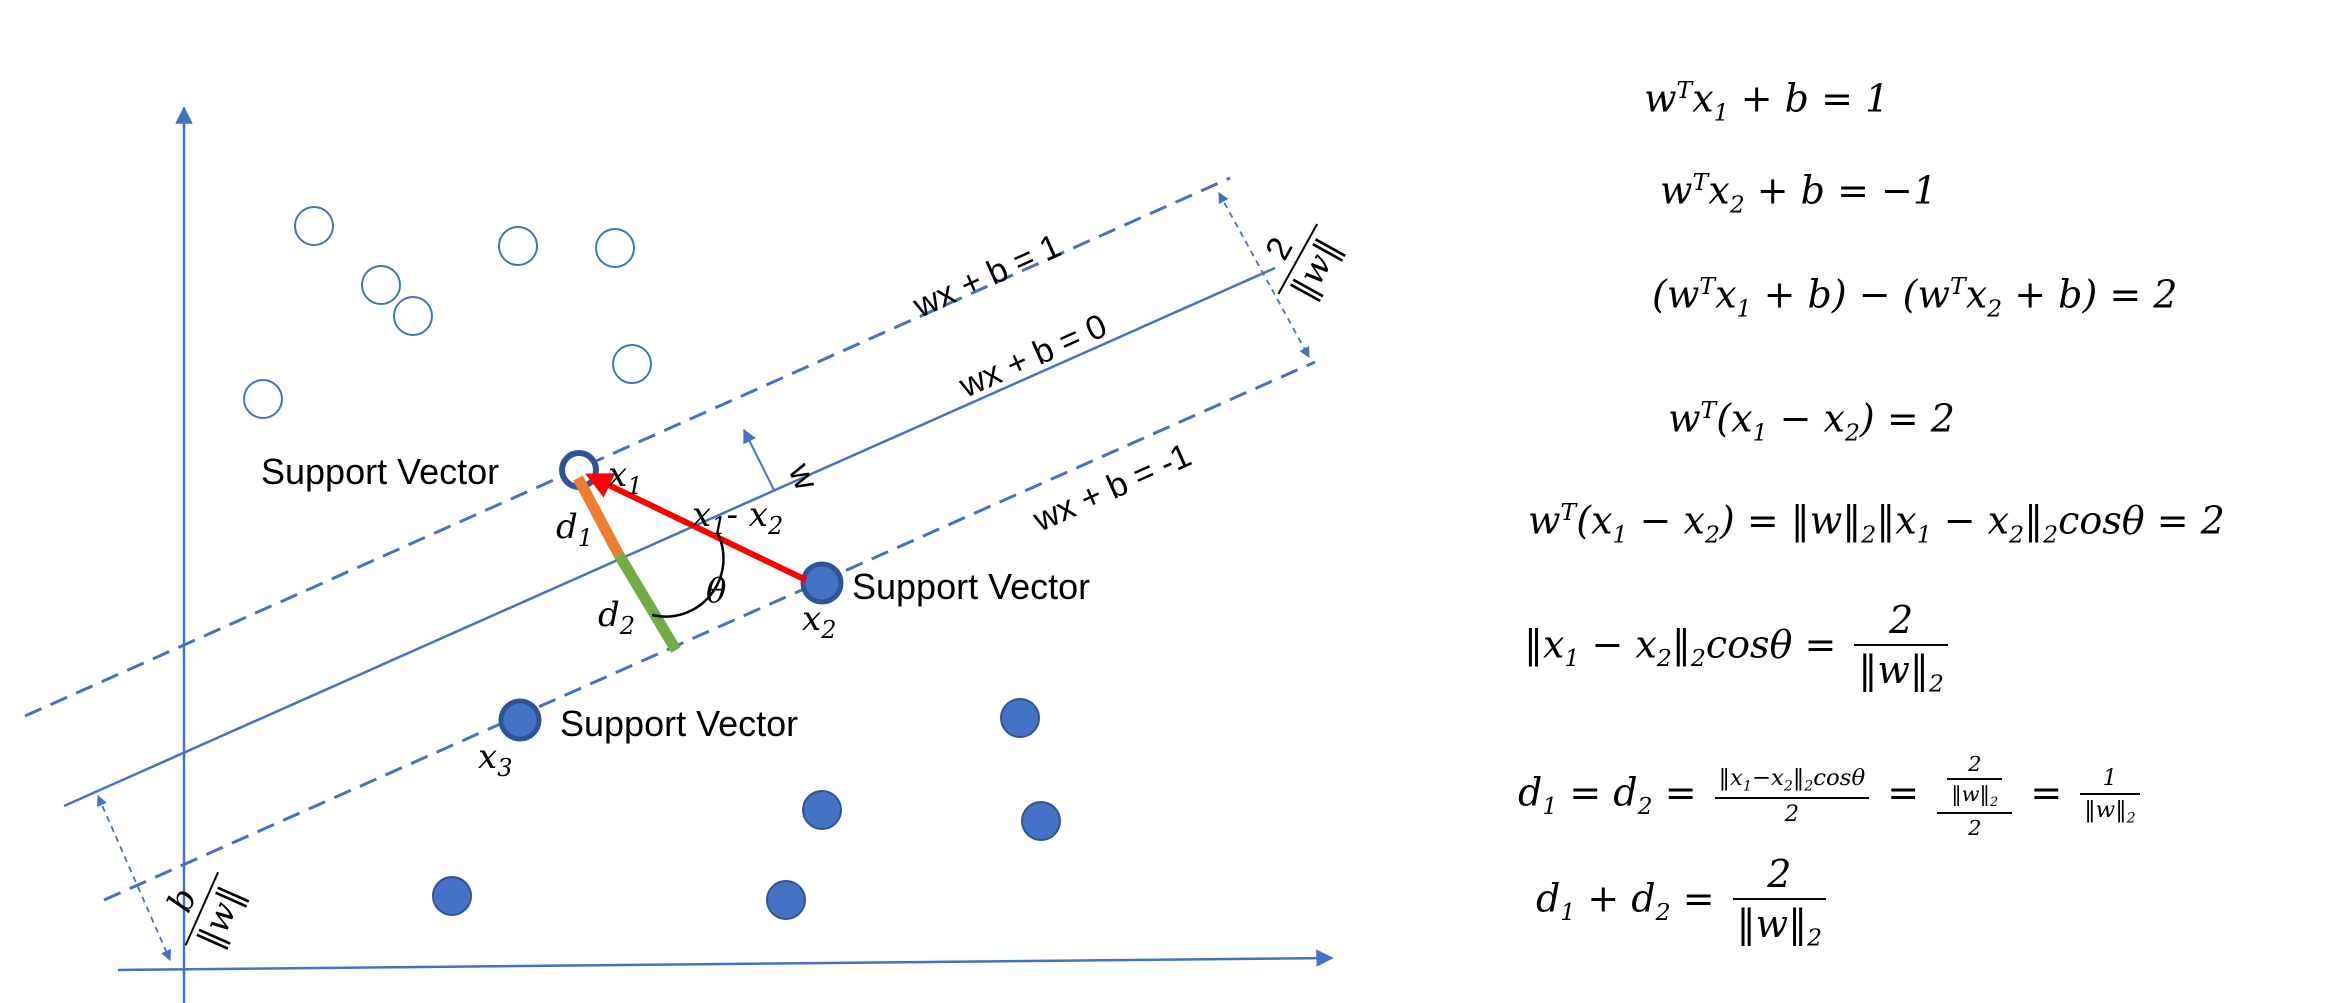 The width and height of the screenshot is (2326, 1003). Describe the element at coordinates (746, 809) in the screenshot. I see `positive-class-points` at that location.